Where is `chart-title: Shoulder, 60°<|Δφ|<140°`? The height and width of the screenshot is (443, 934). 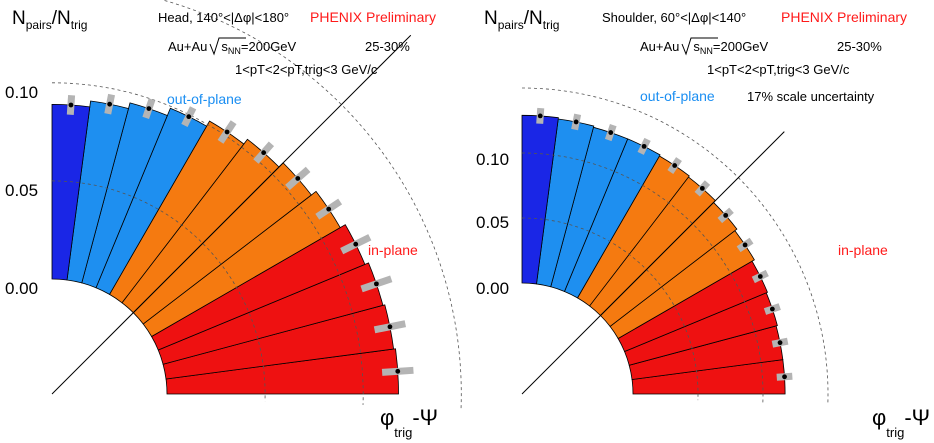 chart-title: Shoulder, 60°<|Δφ|<140° is located at coordinates (674, 17).